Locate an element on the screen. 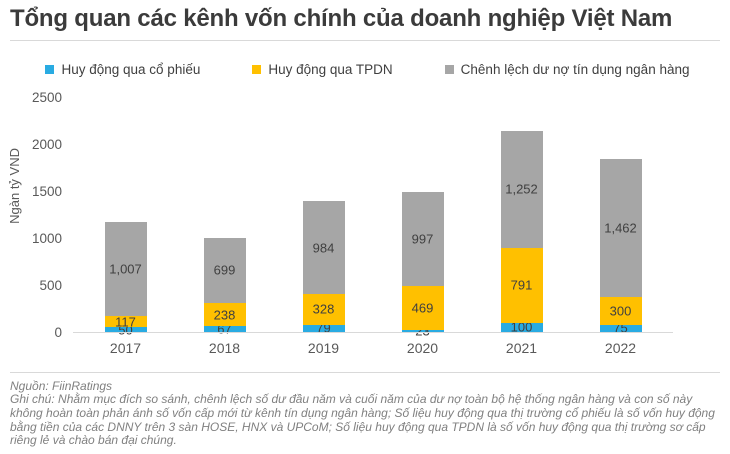  bar-segment-label: 79 is located at coordinates (323, 328).